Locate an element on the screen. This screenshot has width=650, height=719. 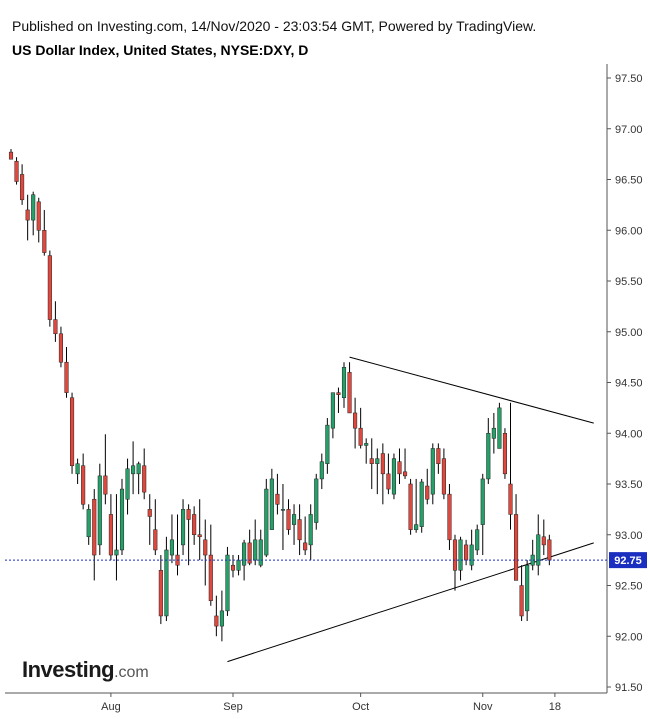
last-price-label: 92.75 is located at coordinates (628, 561).